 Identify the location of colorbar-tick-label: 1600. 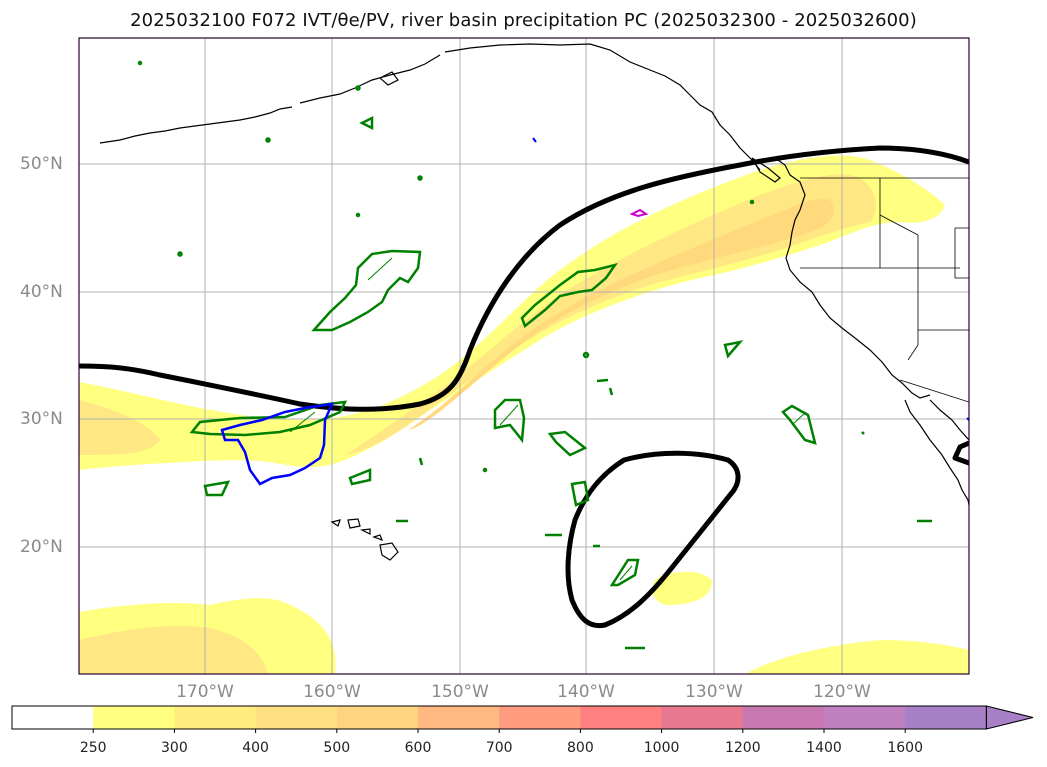
(905, 748).